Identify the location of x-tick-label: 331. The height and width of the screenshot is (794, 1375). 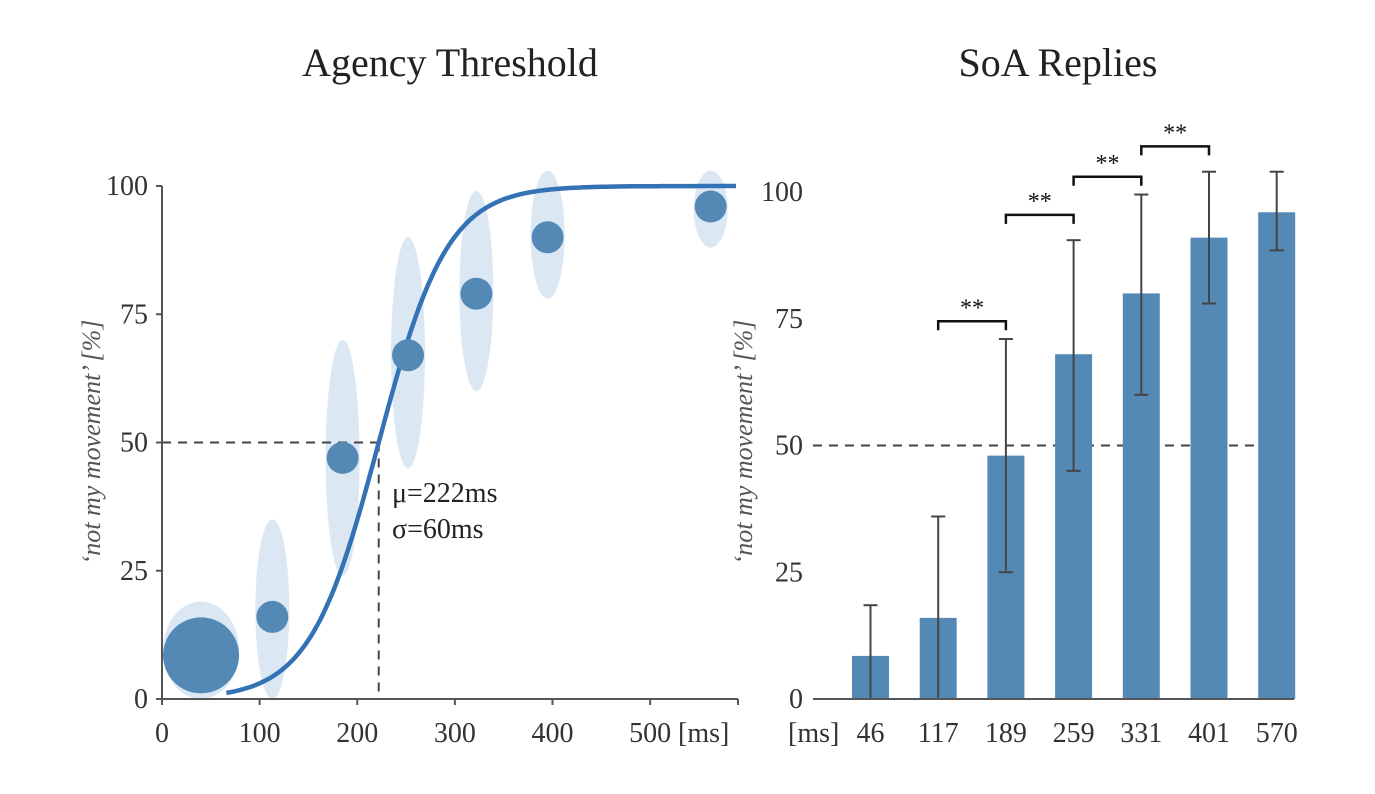
(1141, 733).